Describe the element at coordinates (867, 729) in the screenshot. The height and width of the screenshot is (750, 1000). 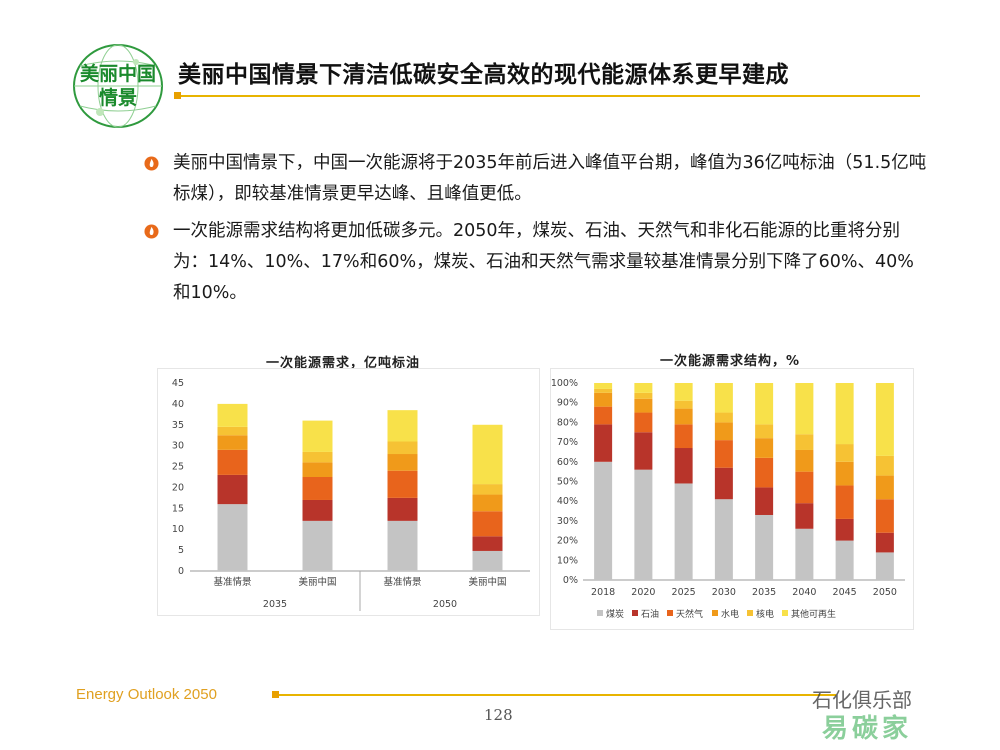
I see `watermark-sub: 易碳家` at that location.